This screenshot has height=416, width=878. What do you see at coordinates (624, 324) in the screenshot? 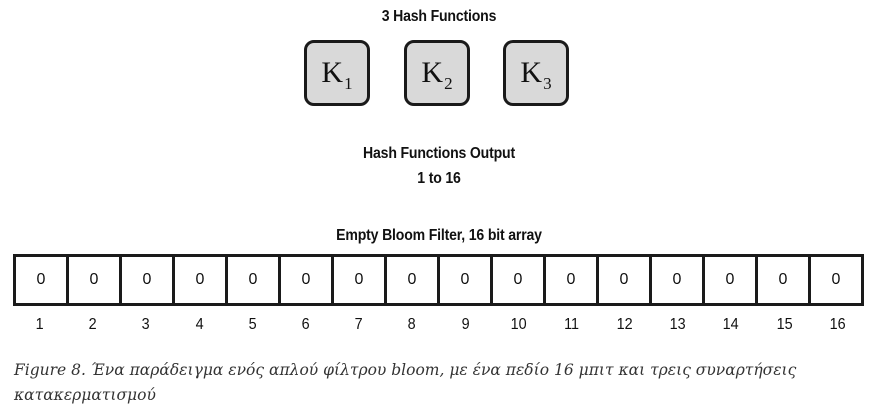
I see `bit-index-label: 12` at bounding box center [624, 324].